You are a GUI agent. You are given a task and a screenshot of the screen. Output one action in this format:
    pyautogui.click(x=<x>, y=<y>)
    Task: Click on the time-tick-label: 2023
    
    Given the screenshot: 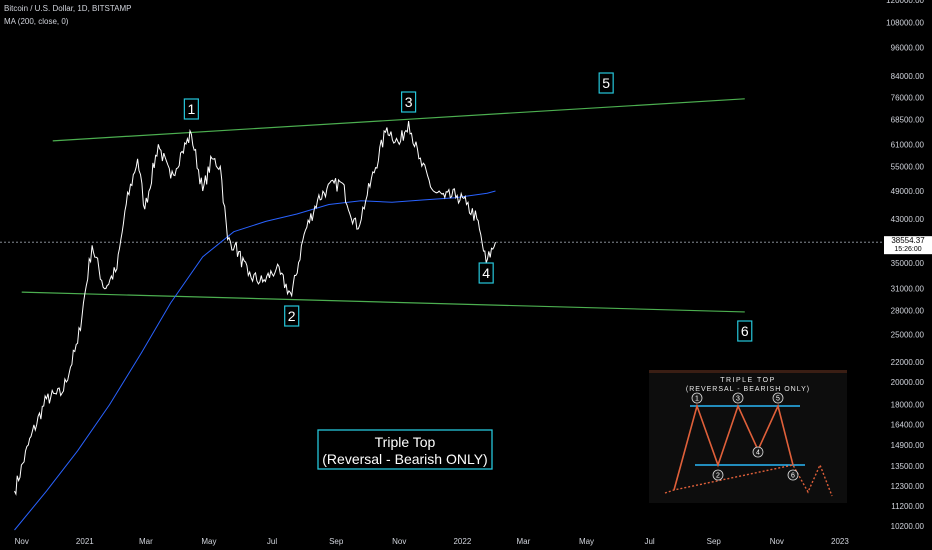 What is the action you would take?
    pyautogui.click(x=840, y=541)
    